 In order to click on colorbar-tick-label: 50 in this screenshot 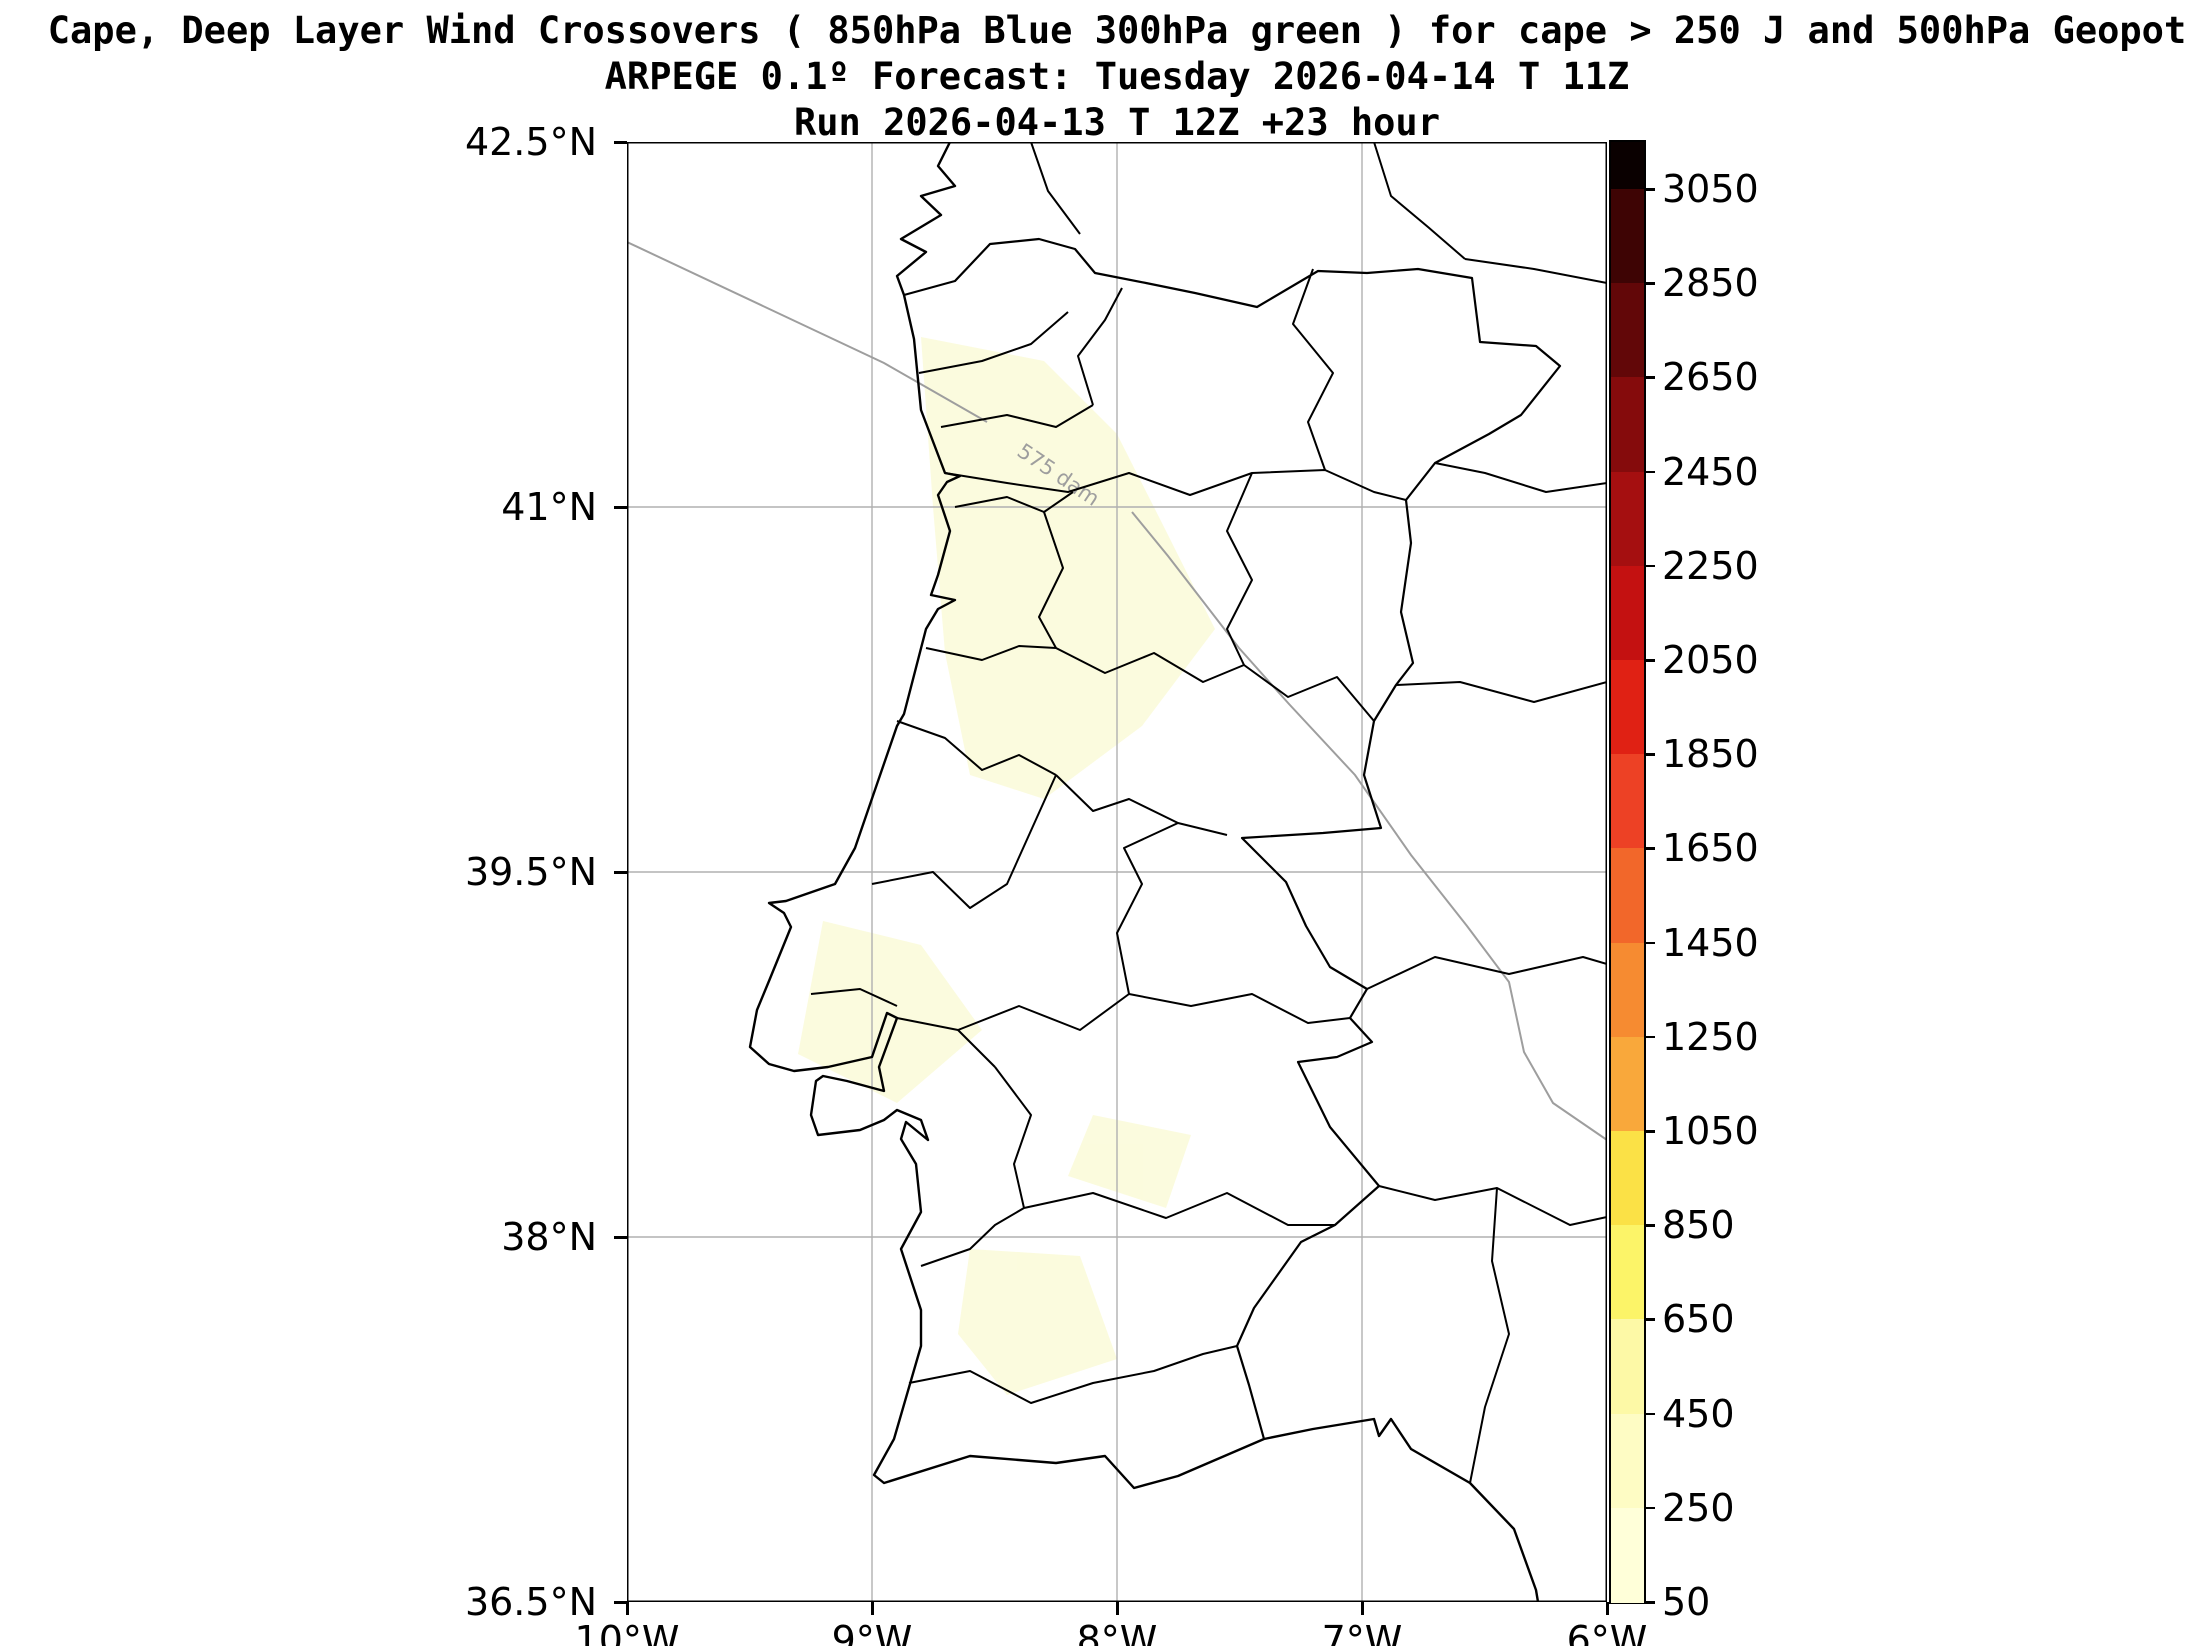, I will do `click(1686, 1602)`.